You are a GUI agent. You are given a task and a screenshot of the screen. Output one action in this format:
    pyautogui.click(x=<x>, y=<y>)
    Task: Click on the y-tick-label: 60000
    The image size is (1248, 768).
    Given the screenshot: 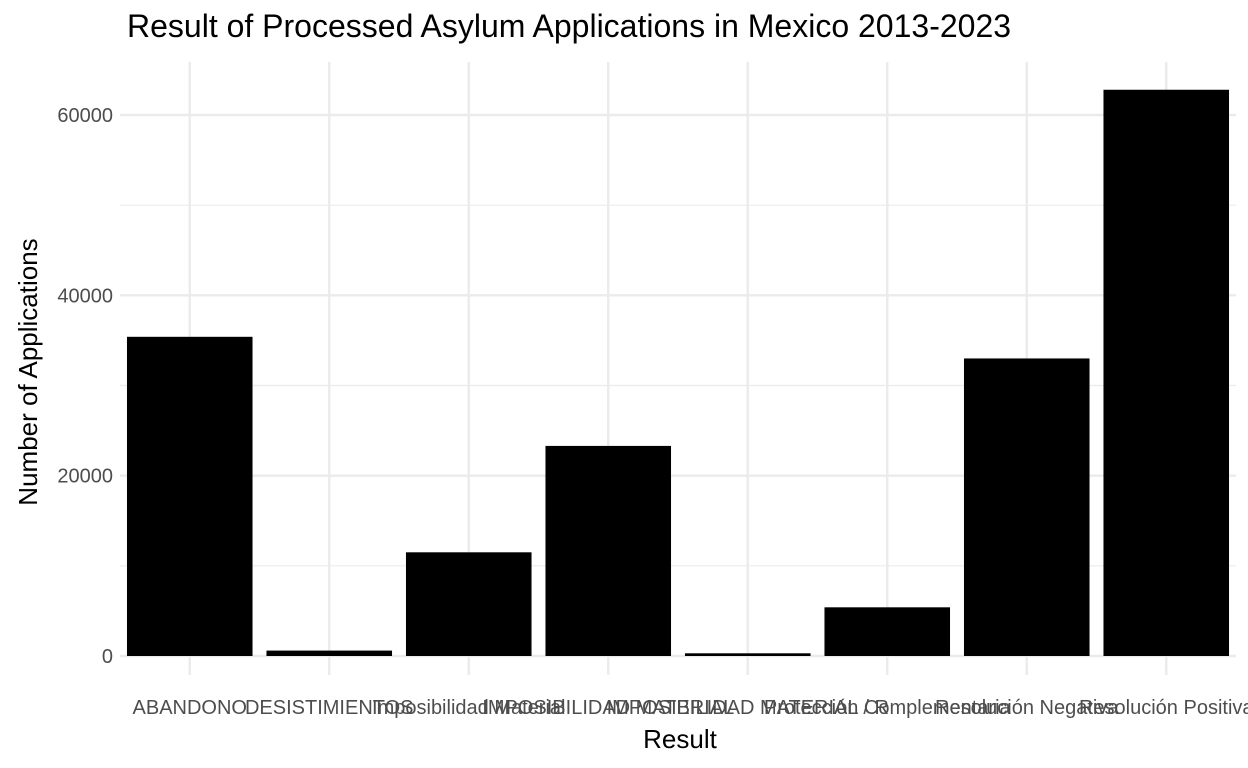 What is the action you would take?
    pyautogui.click(x=85, y=116)
    